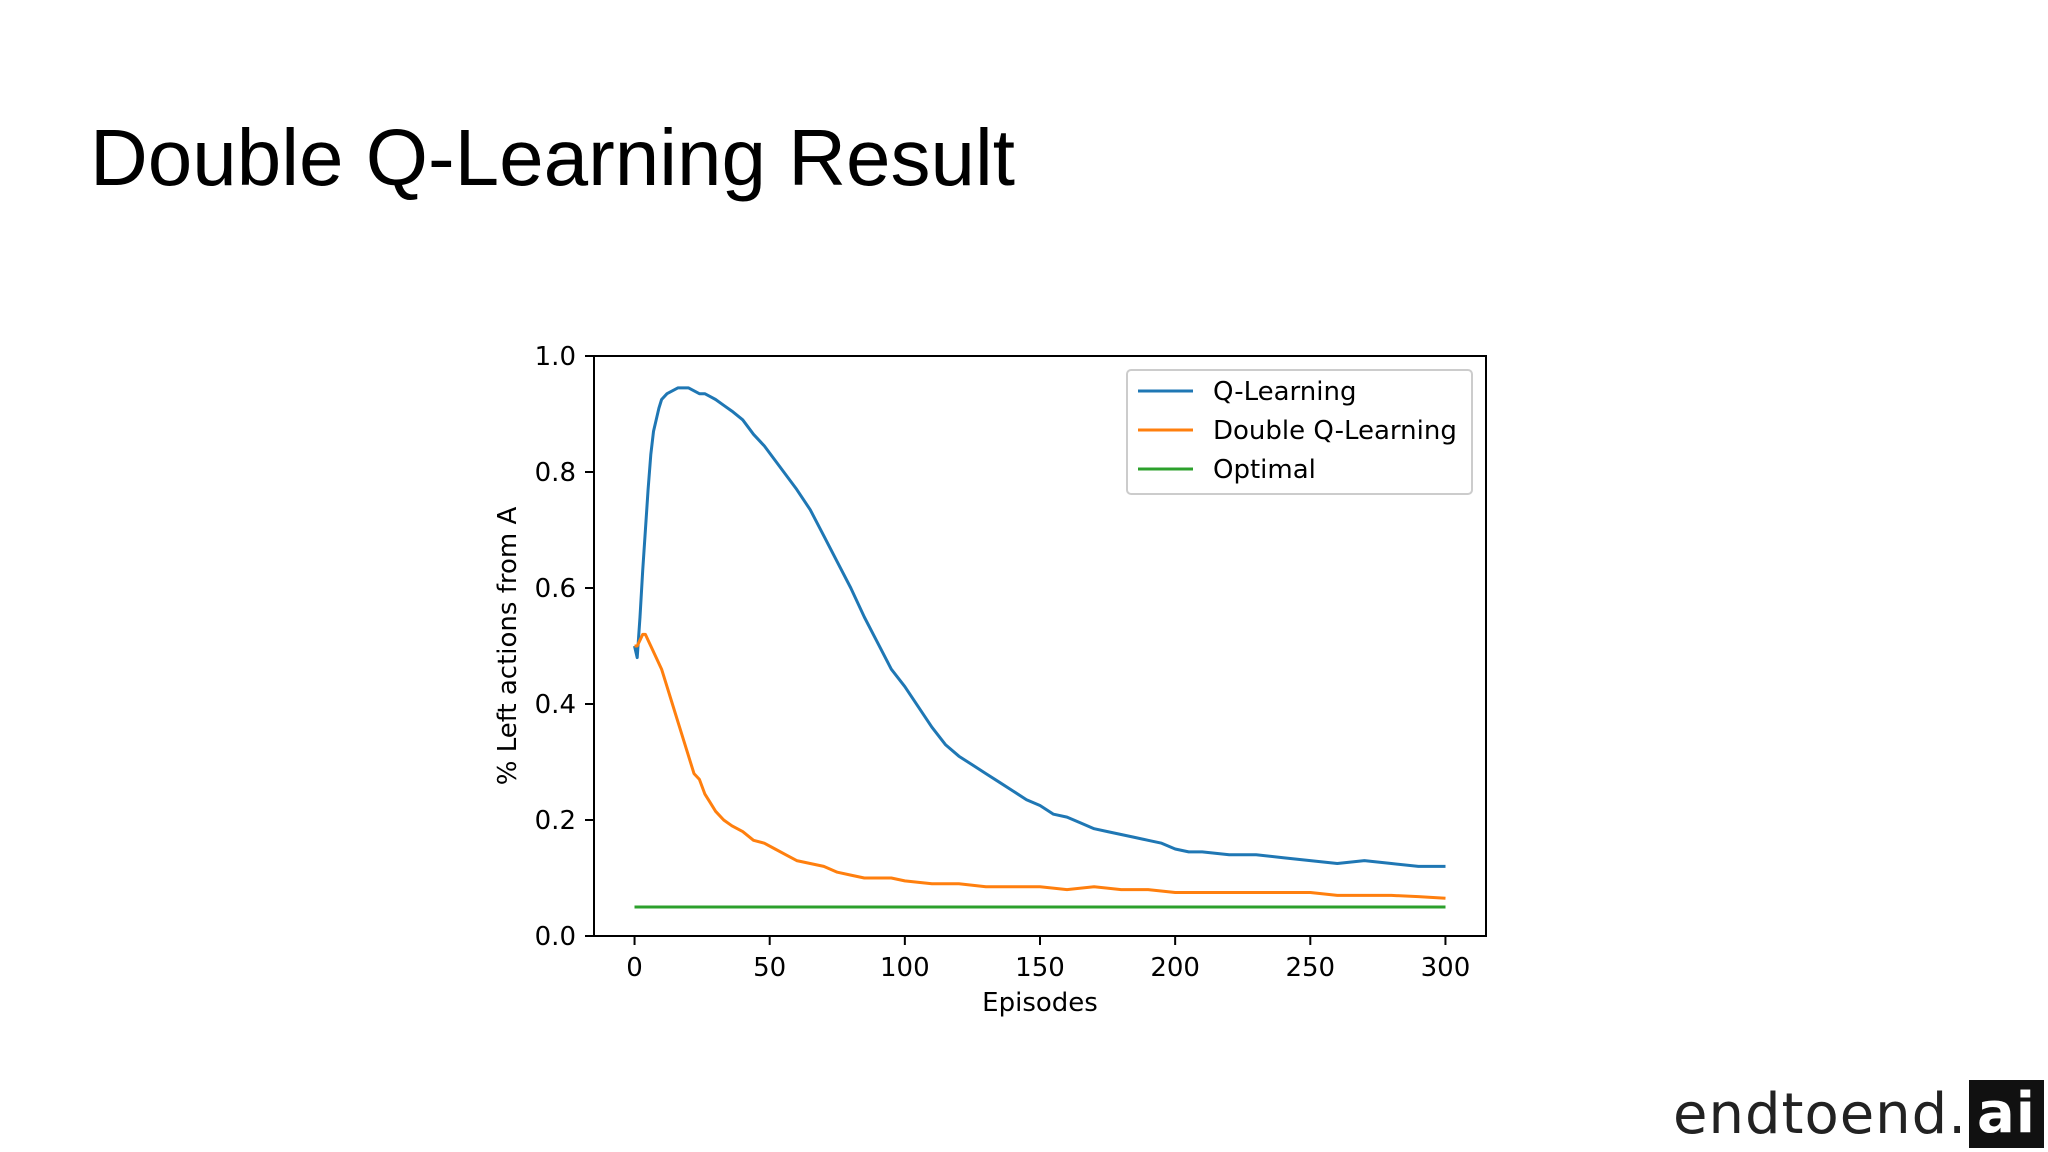  Describe the element at coordinates (555, 705) in the screenshot. I see `y-tick-label-2: 0.4` at that location.